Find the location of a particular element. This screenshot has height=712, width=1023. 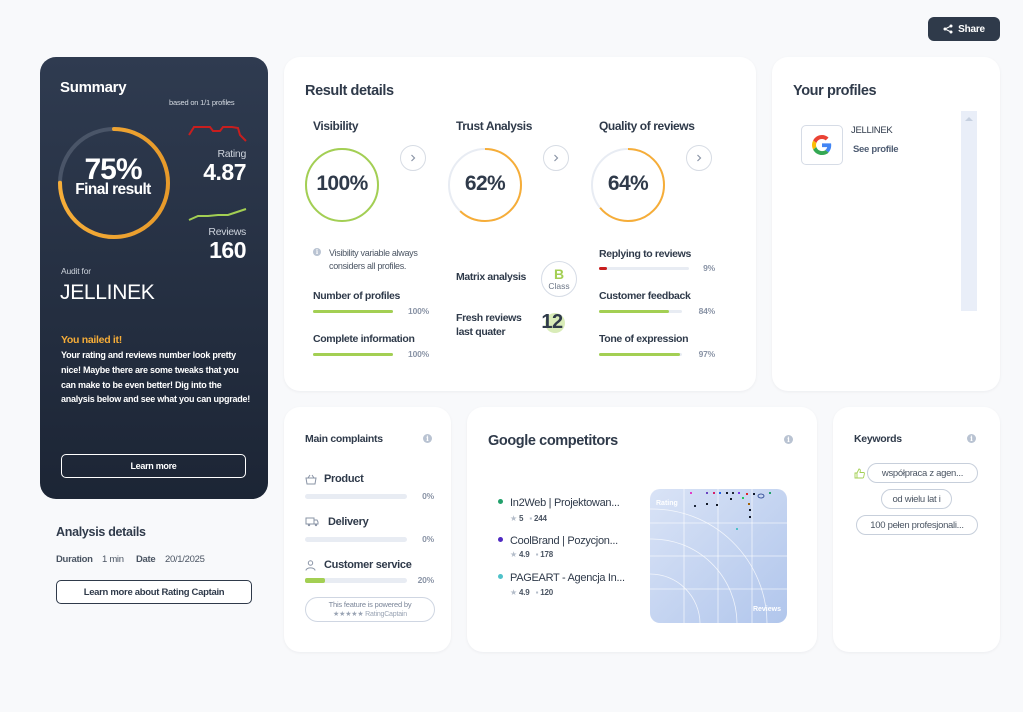

competitor-reviews: 178 is located at coordinates (547, 554).